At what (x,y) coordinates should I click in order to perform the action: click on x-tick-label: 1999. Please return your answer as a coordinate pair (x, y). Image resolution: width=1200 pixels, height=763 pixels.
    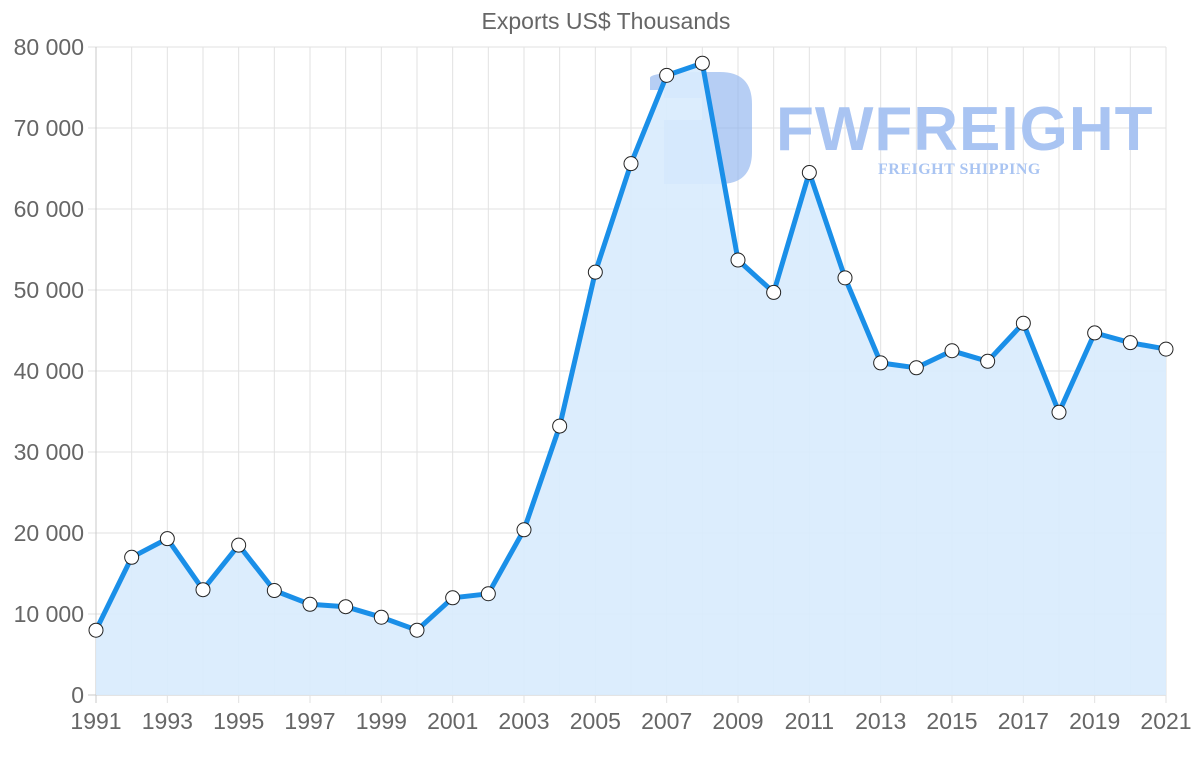
    Looking at the image, I should click on (381, 721).